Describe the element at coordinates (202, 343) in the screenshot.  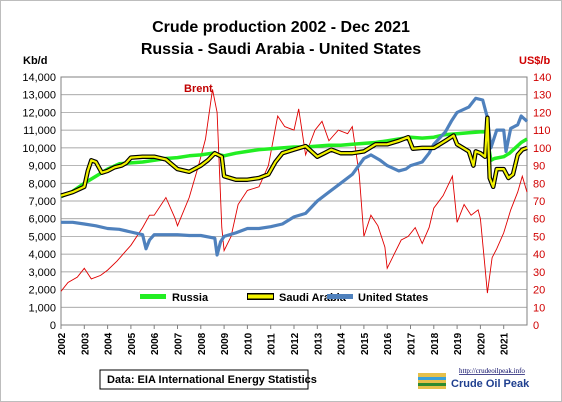
I see `x-tick-label: 2008` at that location.